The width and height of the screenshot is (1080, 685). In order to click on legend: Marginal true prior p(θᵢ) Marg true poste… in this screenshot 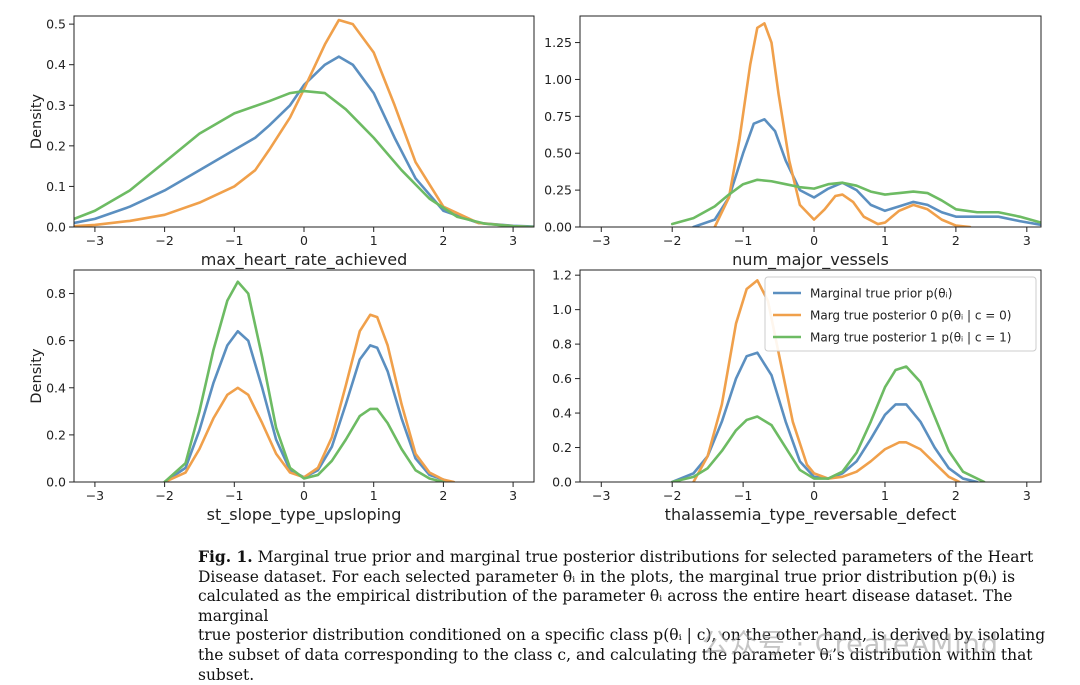, I will do `click(900, 314)`.